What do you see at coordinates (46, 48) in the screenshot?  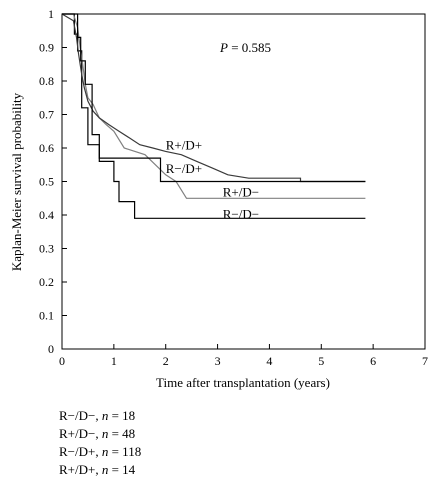 I see `y-tick-label: 0.9` at bounding box center [46, 48].